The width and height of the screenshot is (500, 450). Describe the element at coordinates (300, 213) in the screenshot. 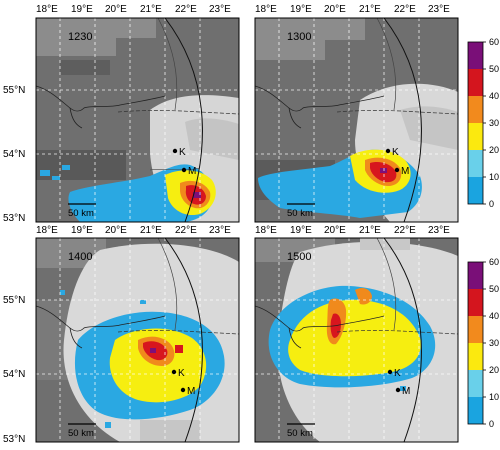

I see `scale-bar-label-p2: 50 km` at that location.